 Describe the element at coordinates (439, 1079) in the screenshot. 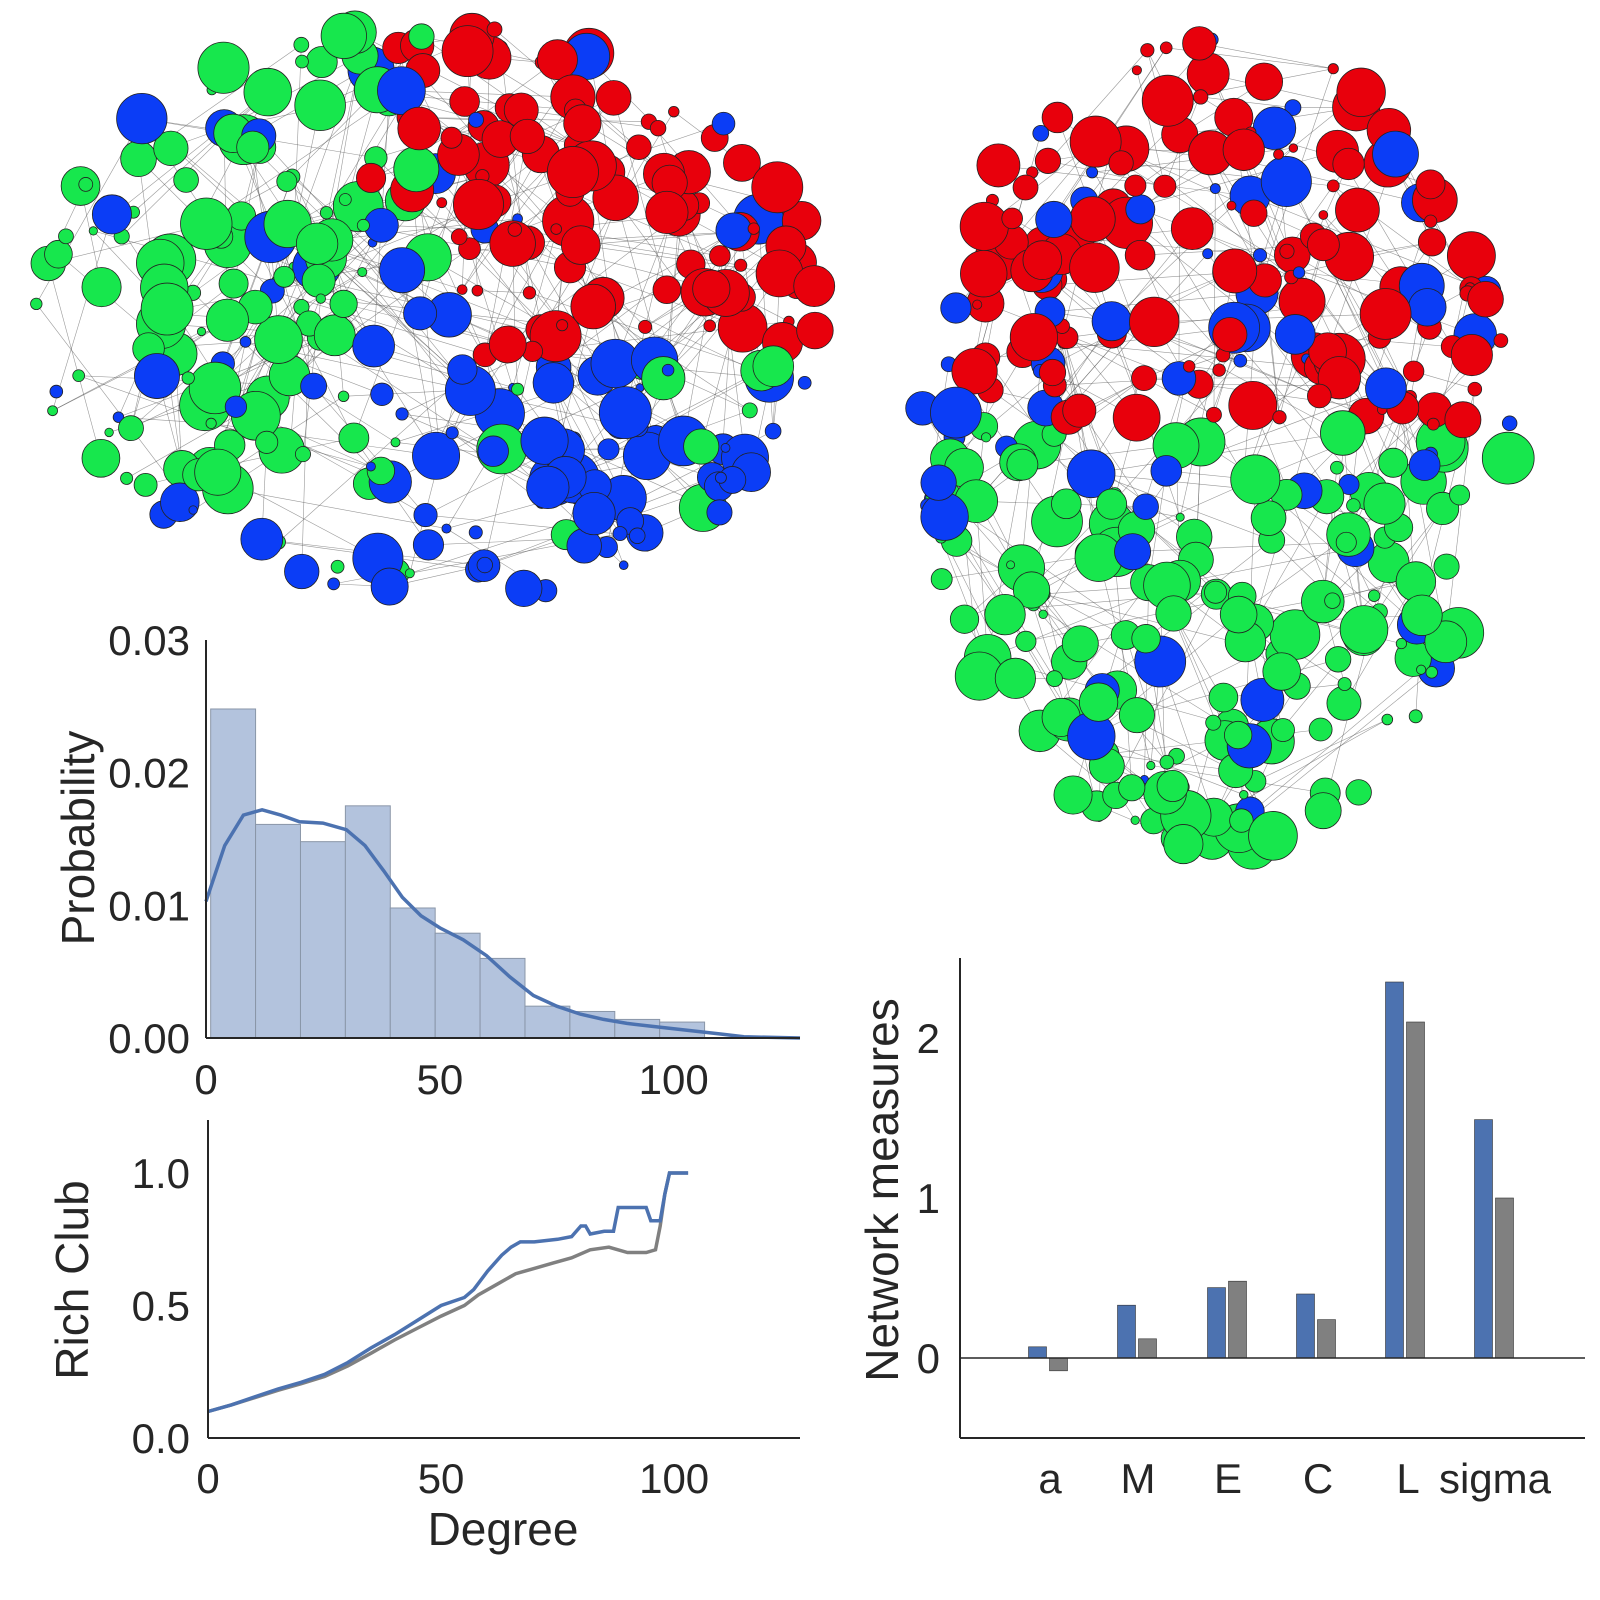

I see `hist-xtick-label: 50` at that location.